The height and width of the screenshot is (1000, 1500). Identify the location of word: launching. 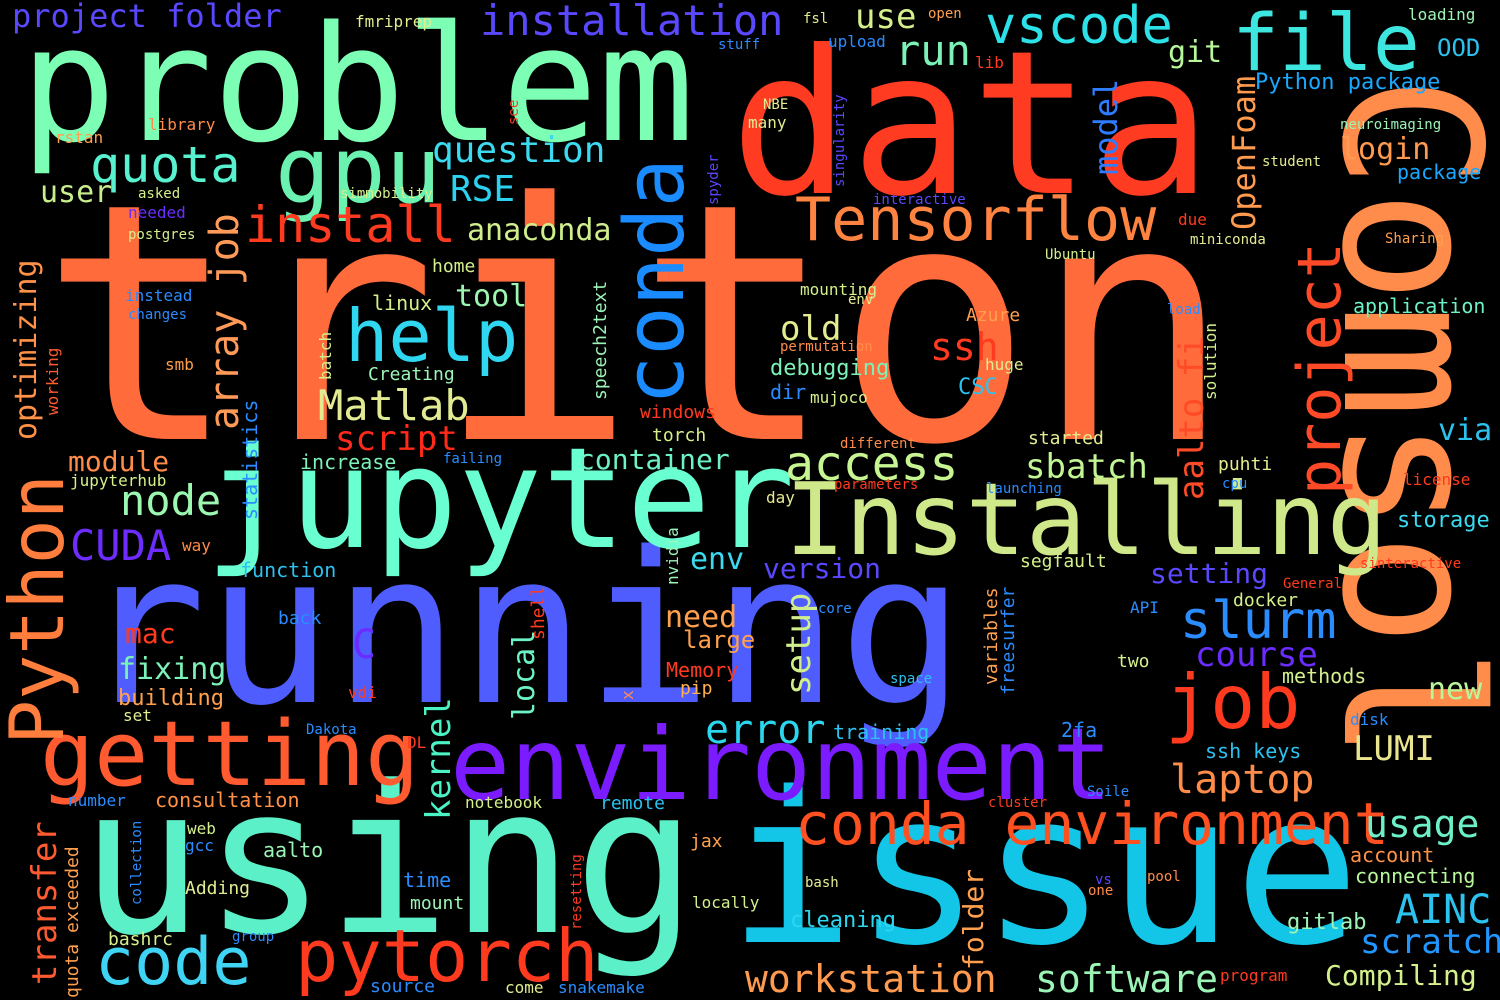
(1024, 489).